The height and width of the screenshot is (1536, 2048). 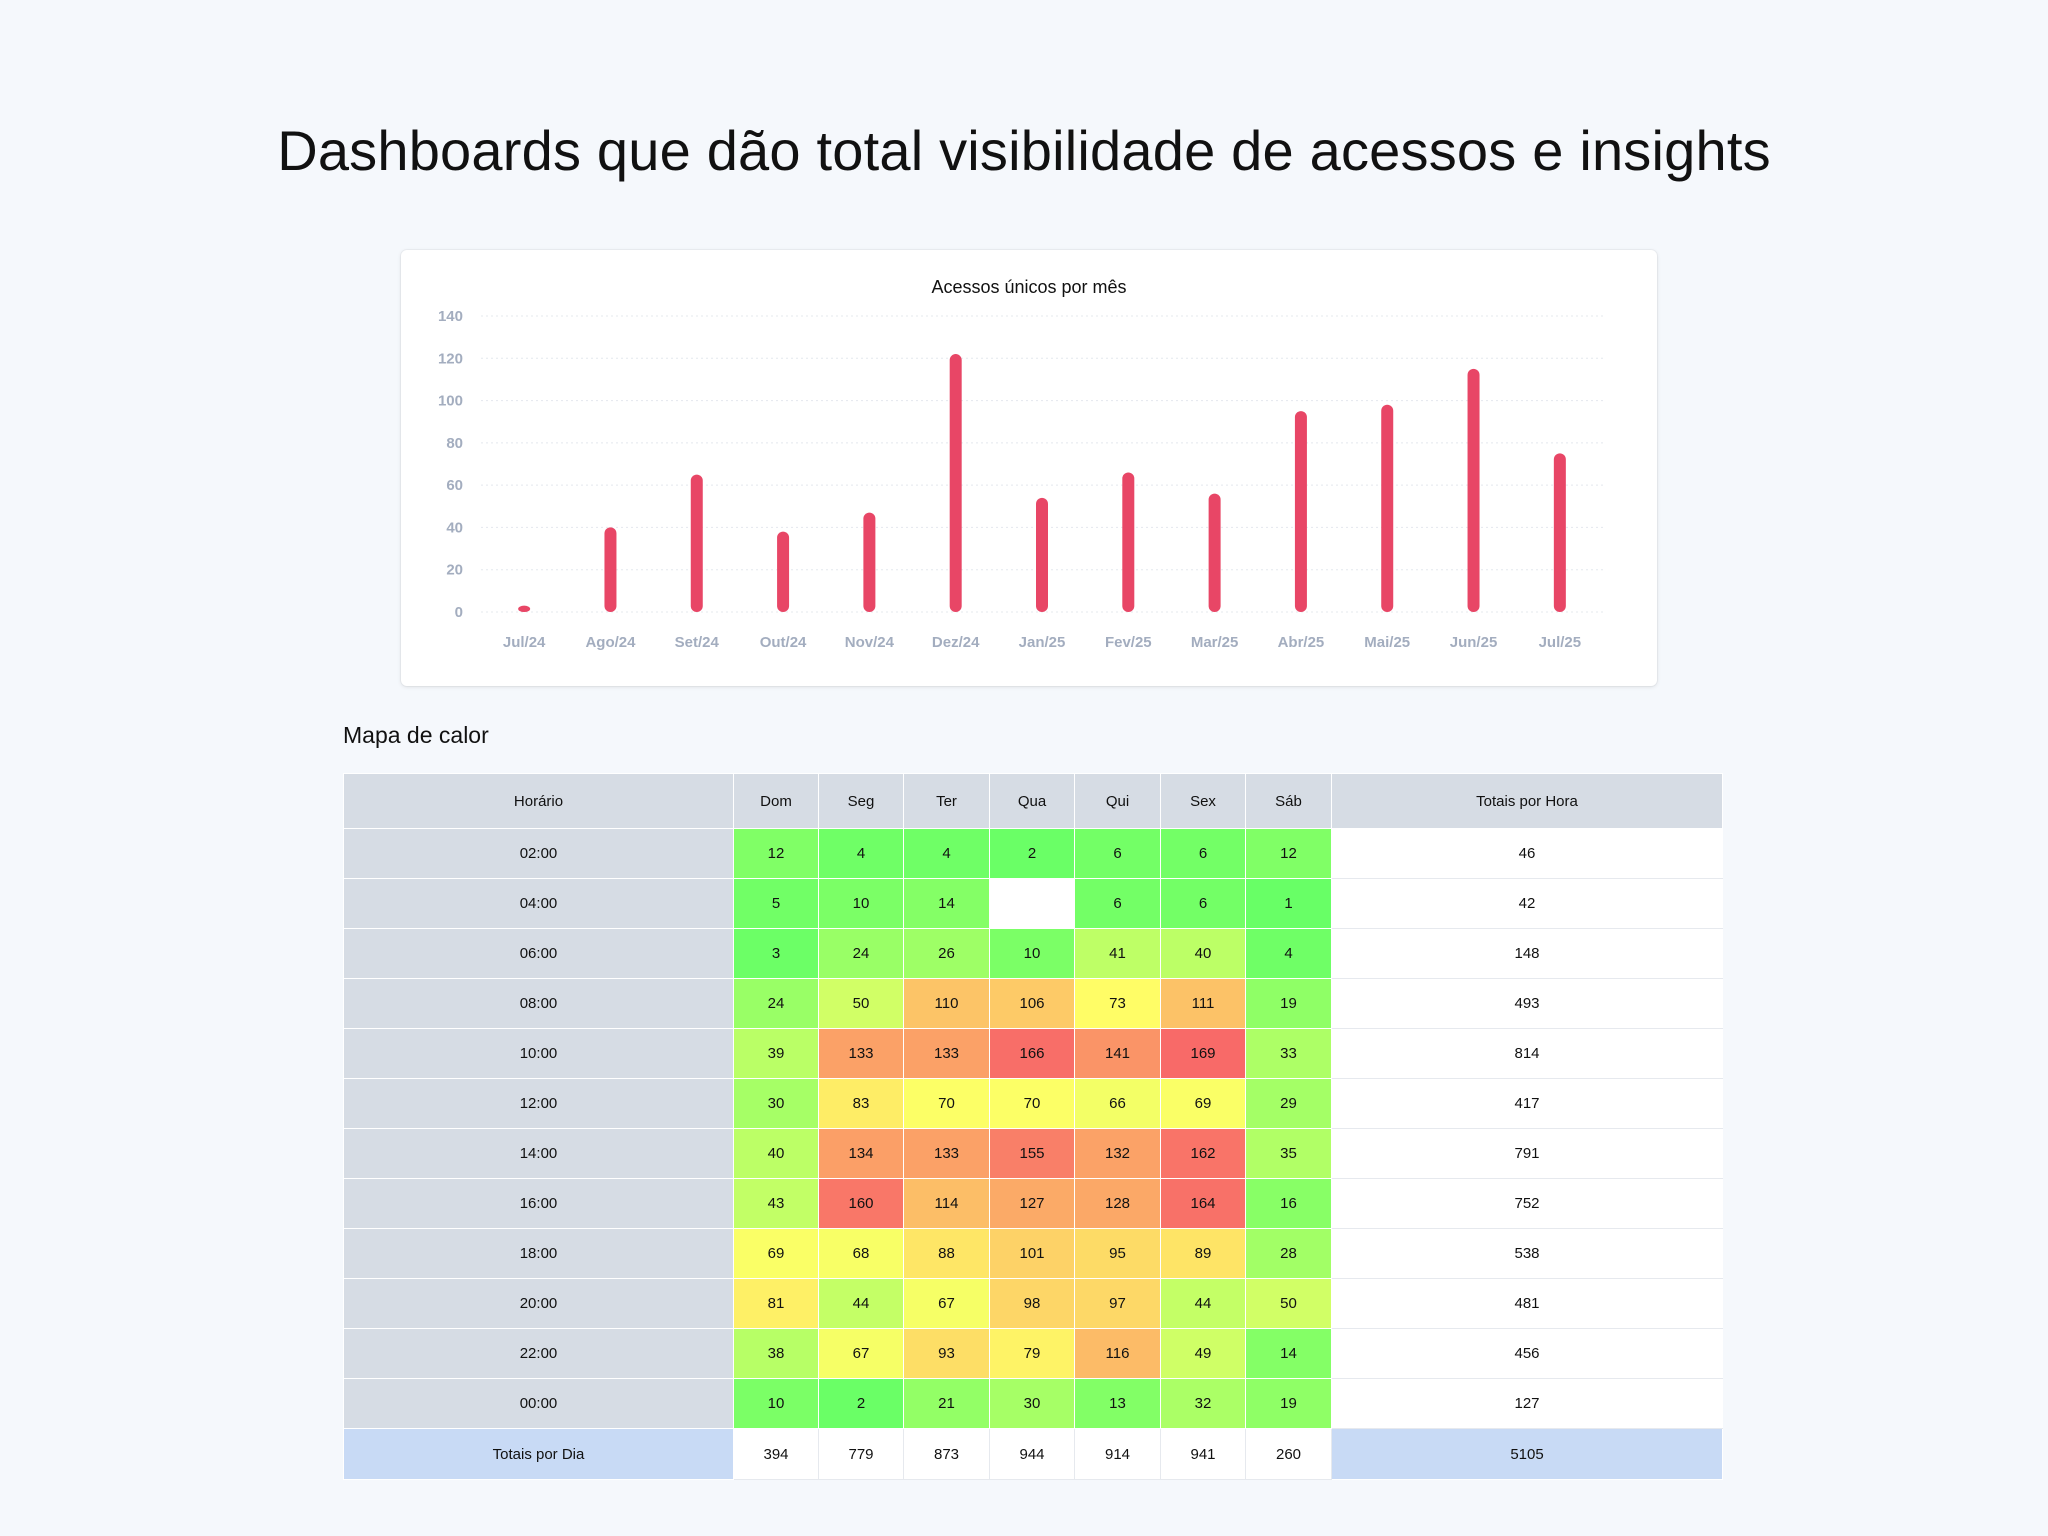 I want to click on heat-cell: 101, so click(x=1032, y=1253).